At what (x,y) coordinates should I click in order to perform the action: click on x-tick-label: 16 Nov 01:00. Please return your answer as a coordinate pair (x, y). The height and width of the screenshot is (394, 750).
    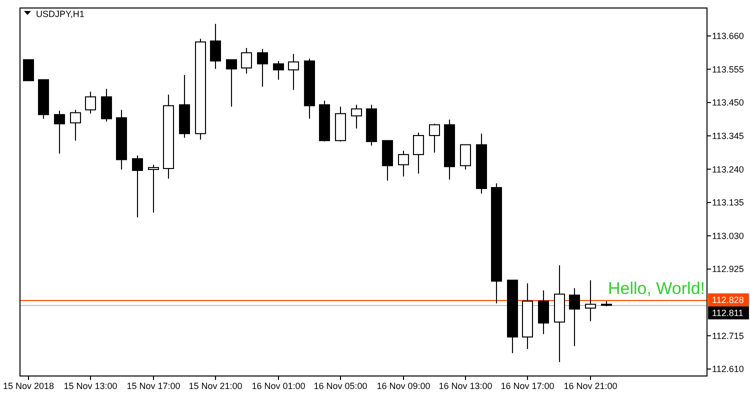
    Looking at the image, I should click on (279, 386).